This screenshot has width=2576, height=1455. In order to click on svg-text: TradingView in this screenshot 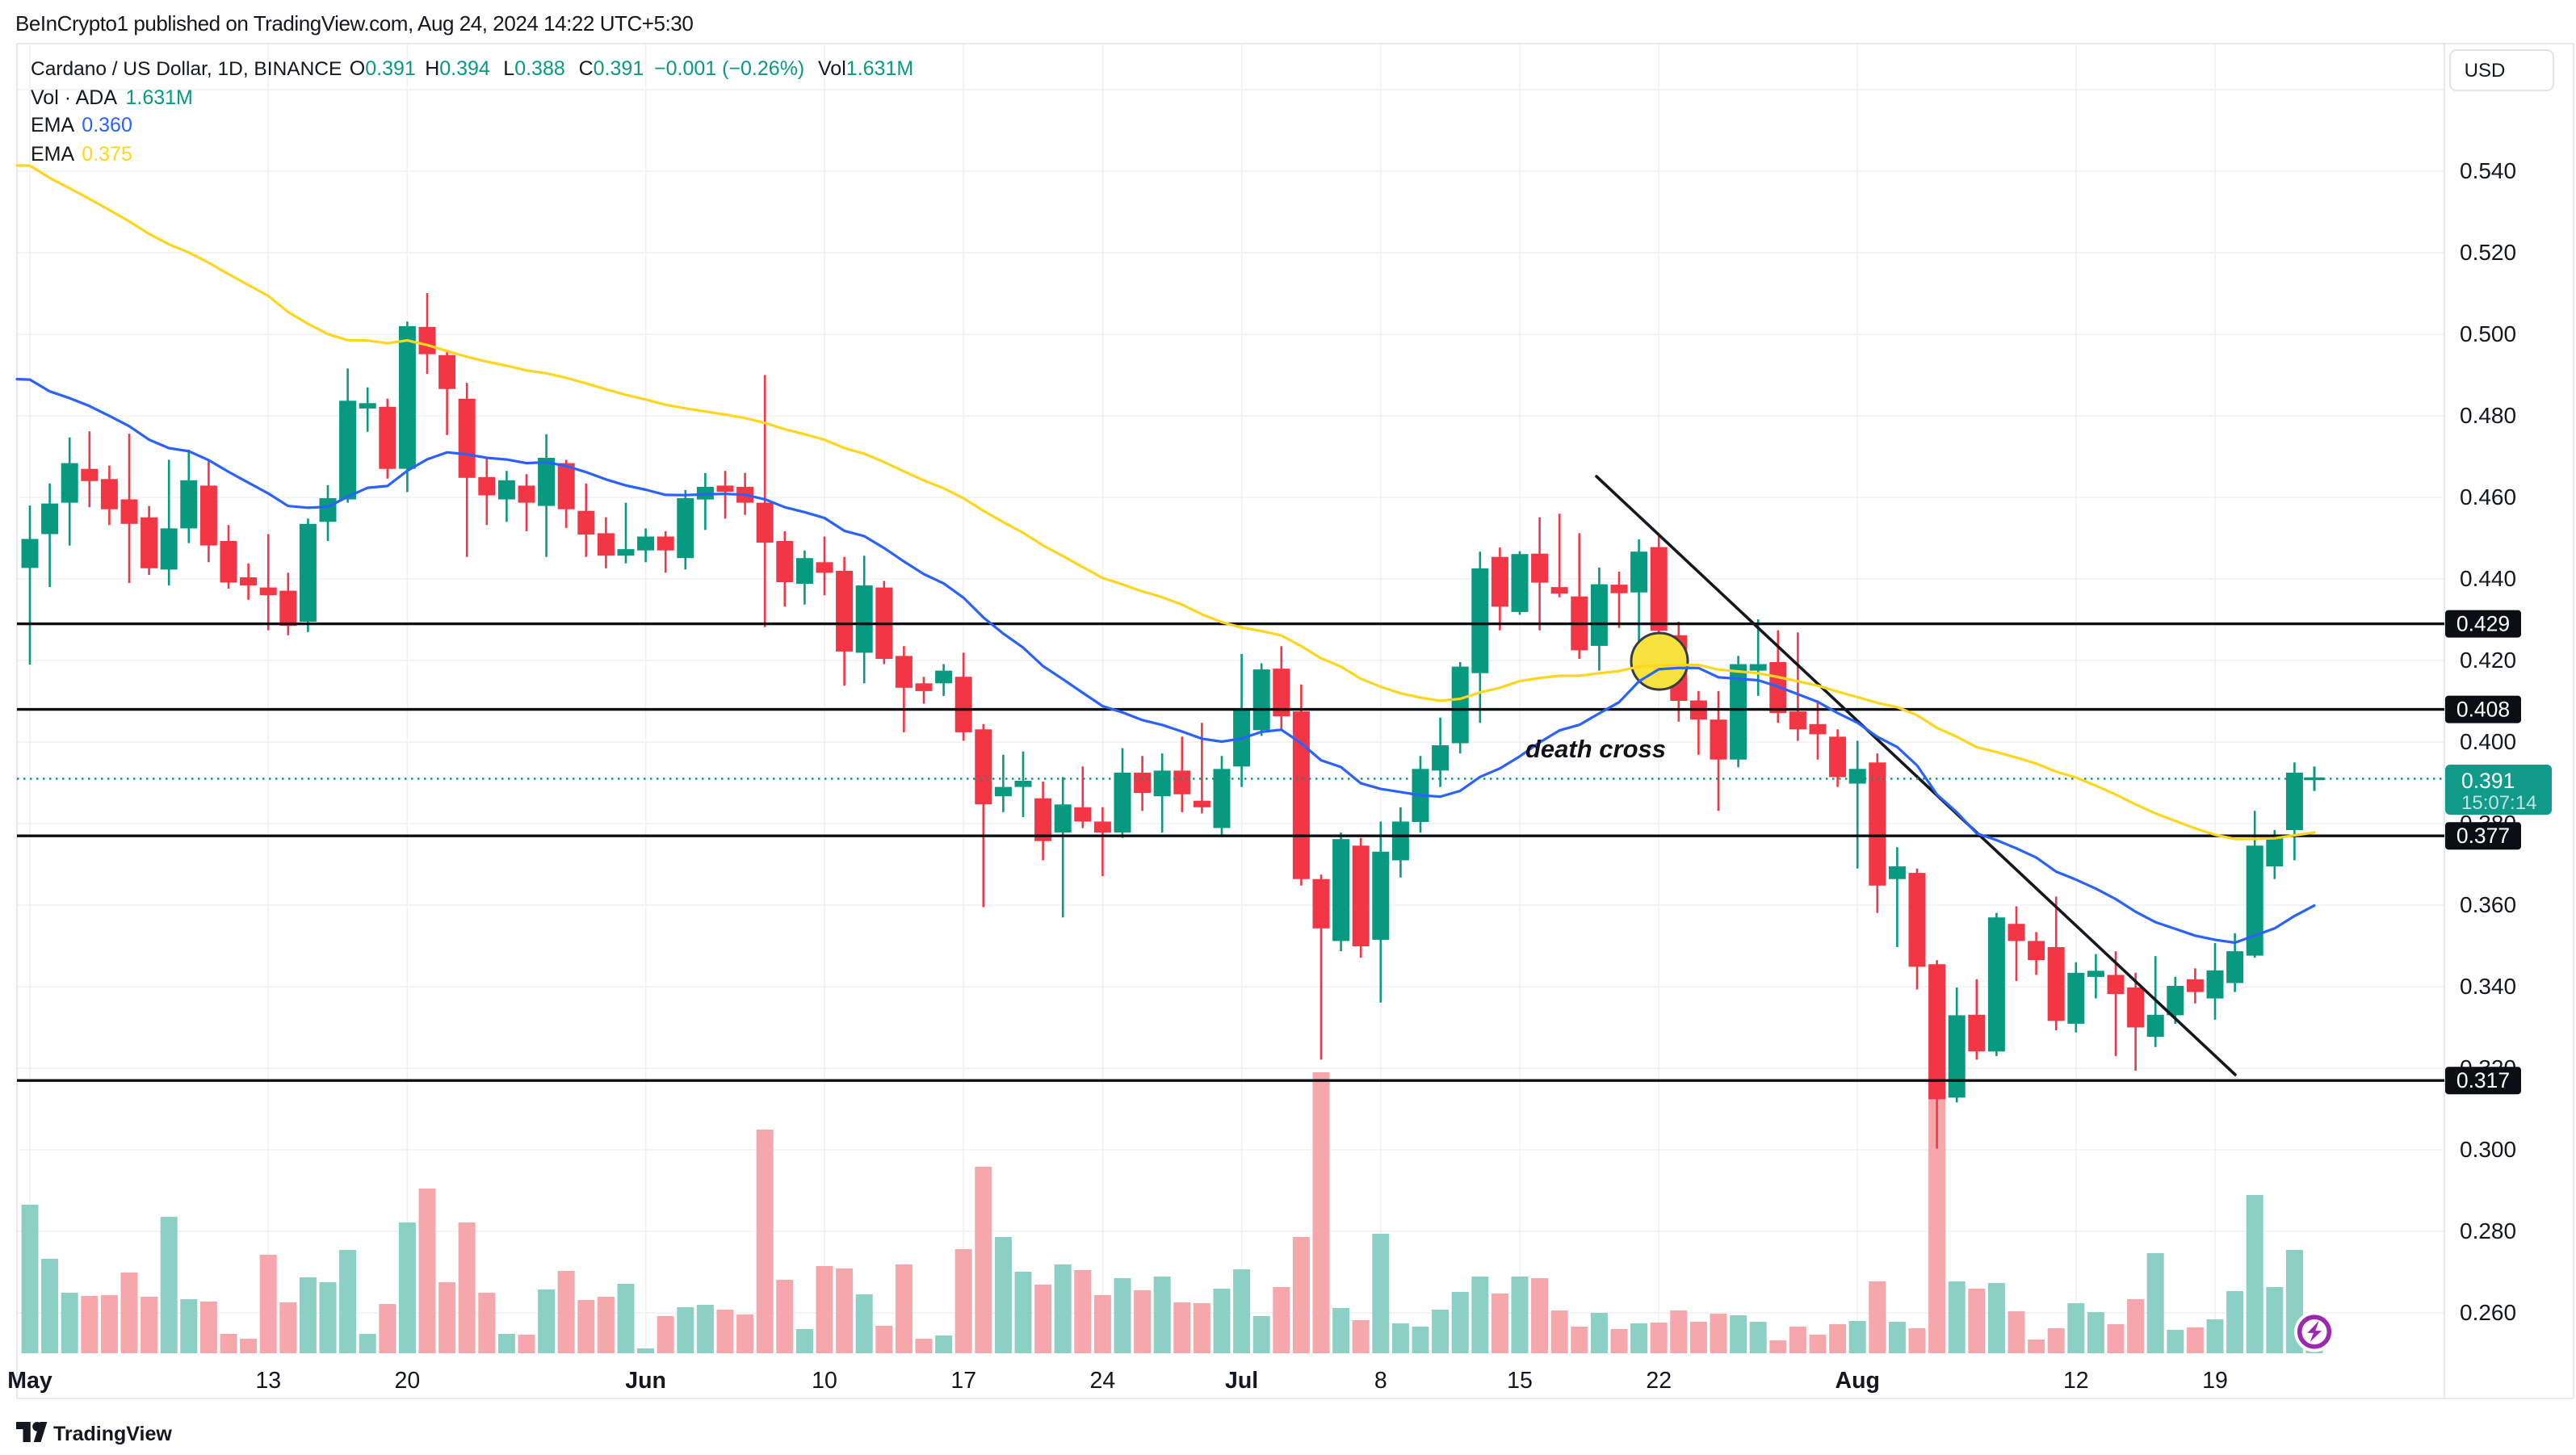, I will do `click(112, 1434)`.